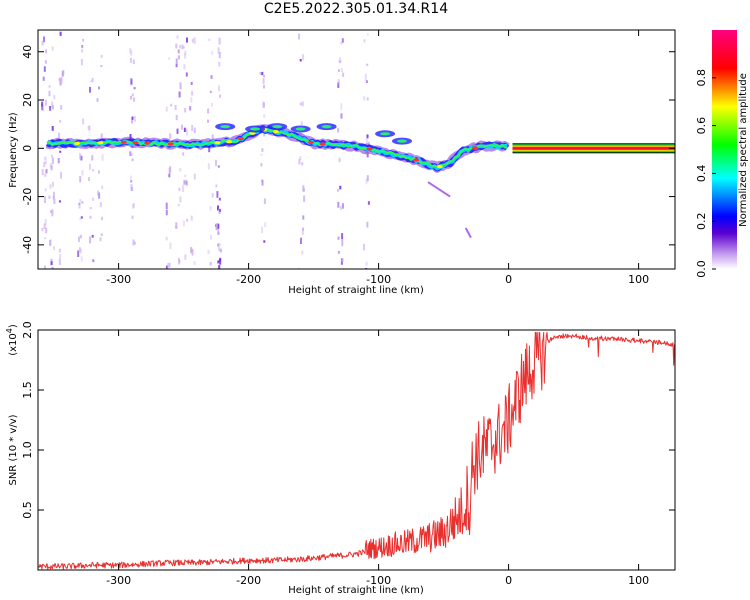  I want to click on snr-x-axis-label: Height of straight line (km), so click(356, 590).